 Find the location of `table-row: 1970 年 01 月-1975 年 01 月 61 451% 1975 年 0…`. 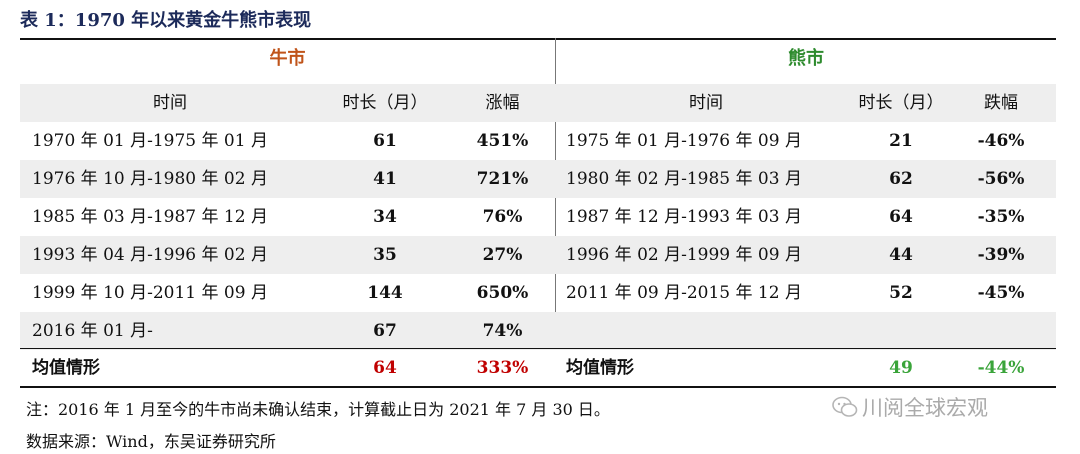

table-row: 1970 年 01 月-1975 年 01 月 61 451% 1975 年 0… is located at coordinates (538, 141).